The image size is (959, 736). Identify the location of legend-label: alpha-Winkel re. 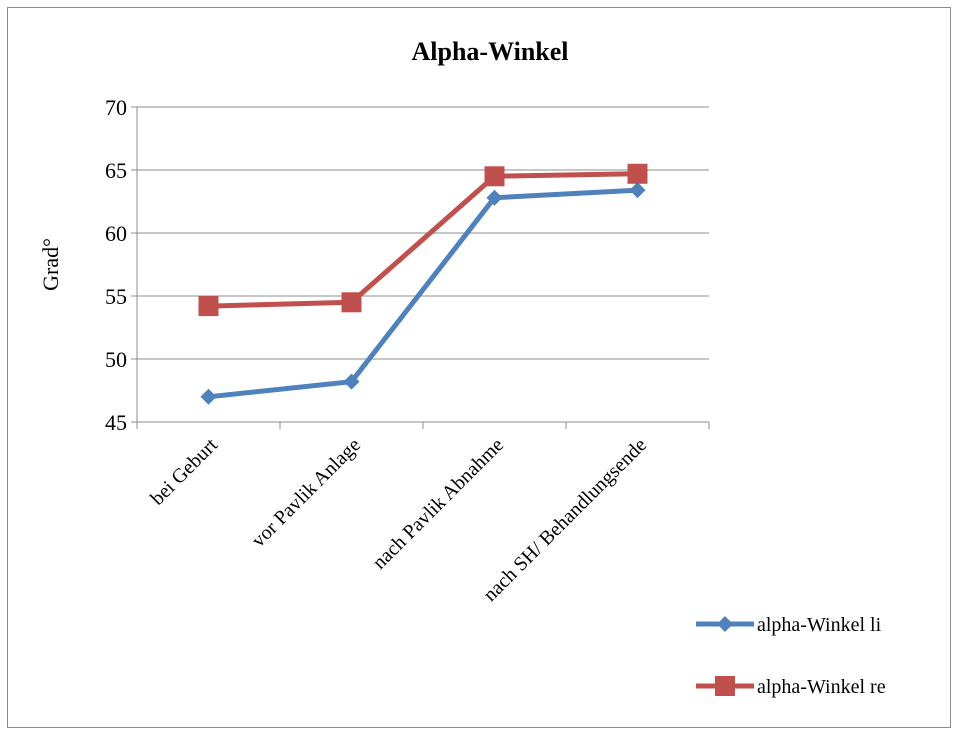
(821, 687).